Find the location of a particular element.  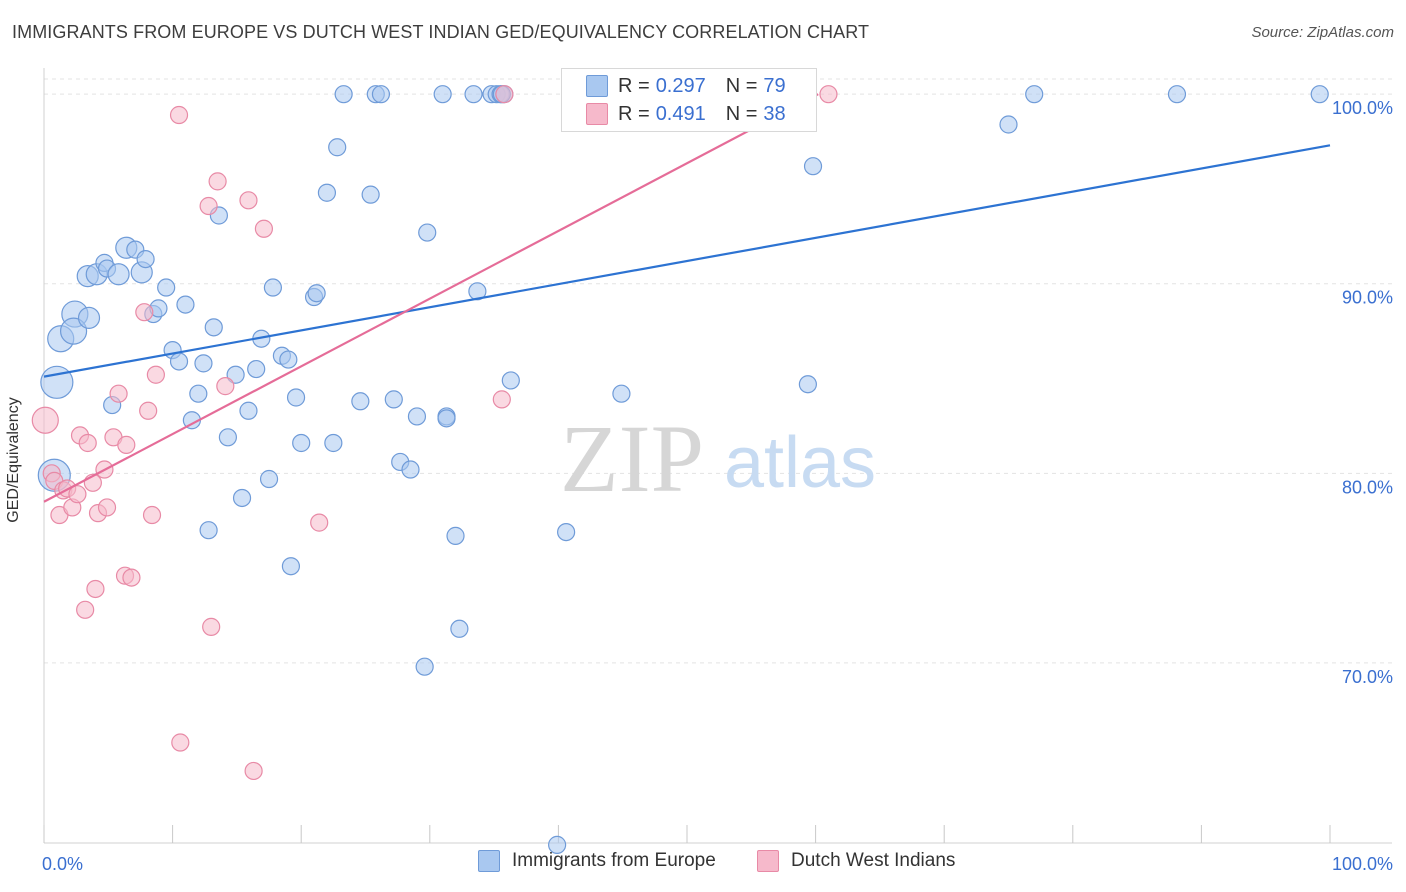

n-value: 38 is located at coordinates (774, 113).